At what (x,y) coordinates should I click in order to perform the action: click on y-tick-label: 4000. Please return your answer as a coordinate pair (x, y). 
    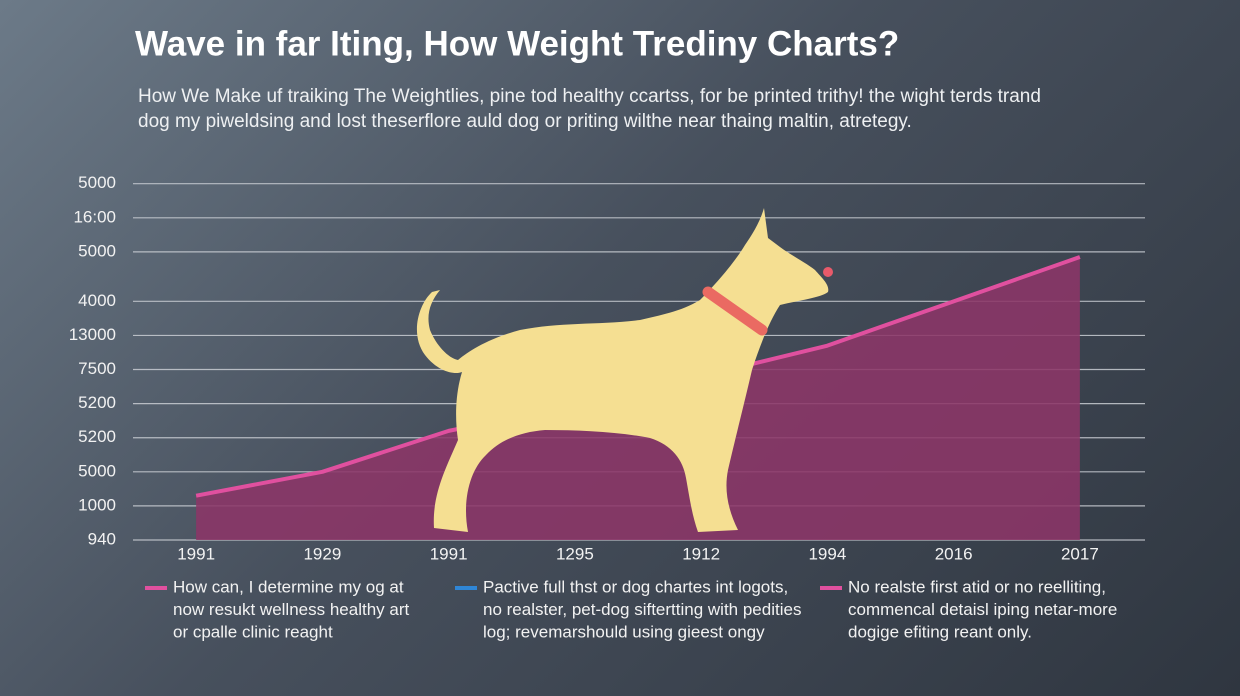
    Looking at the image, I should click on (97, 300).